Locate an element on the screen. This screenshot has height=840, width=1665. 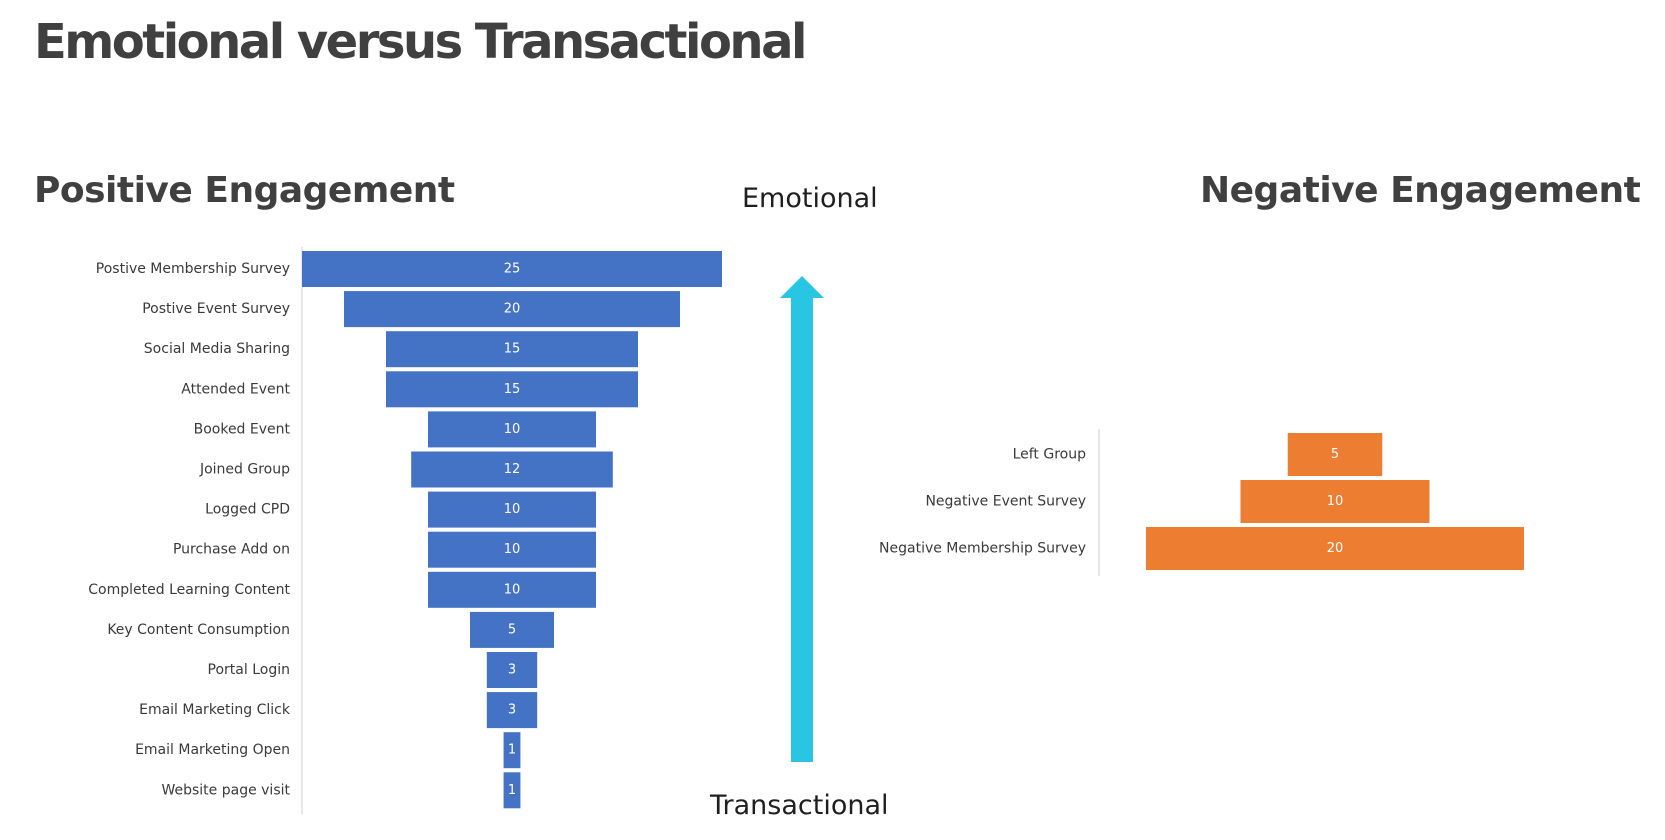
positive-category-label: Social Media Sharing is located at coordinates (217, 349).